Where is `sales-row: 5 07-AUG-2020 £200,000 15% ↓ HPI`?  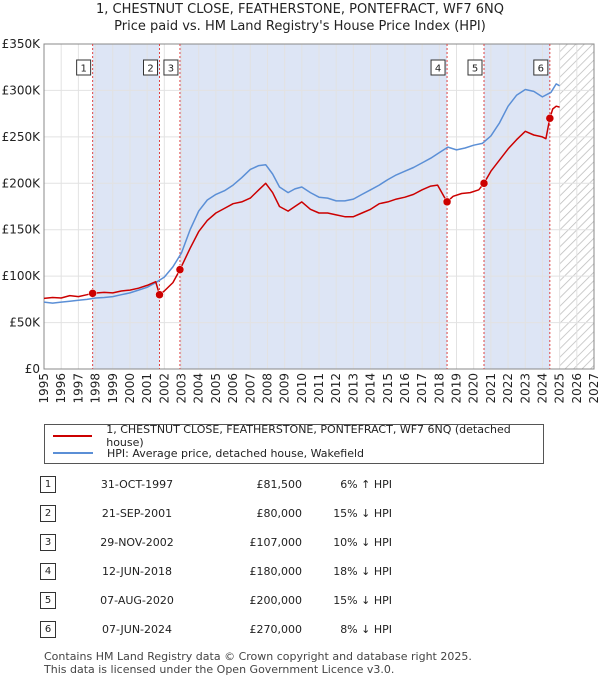
sales-row: 5 07-AUG-2020 £200,000 15% ↓ HPI is located at coordinates (216, 600).